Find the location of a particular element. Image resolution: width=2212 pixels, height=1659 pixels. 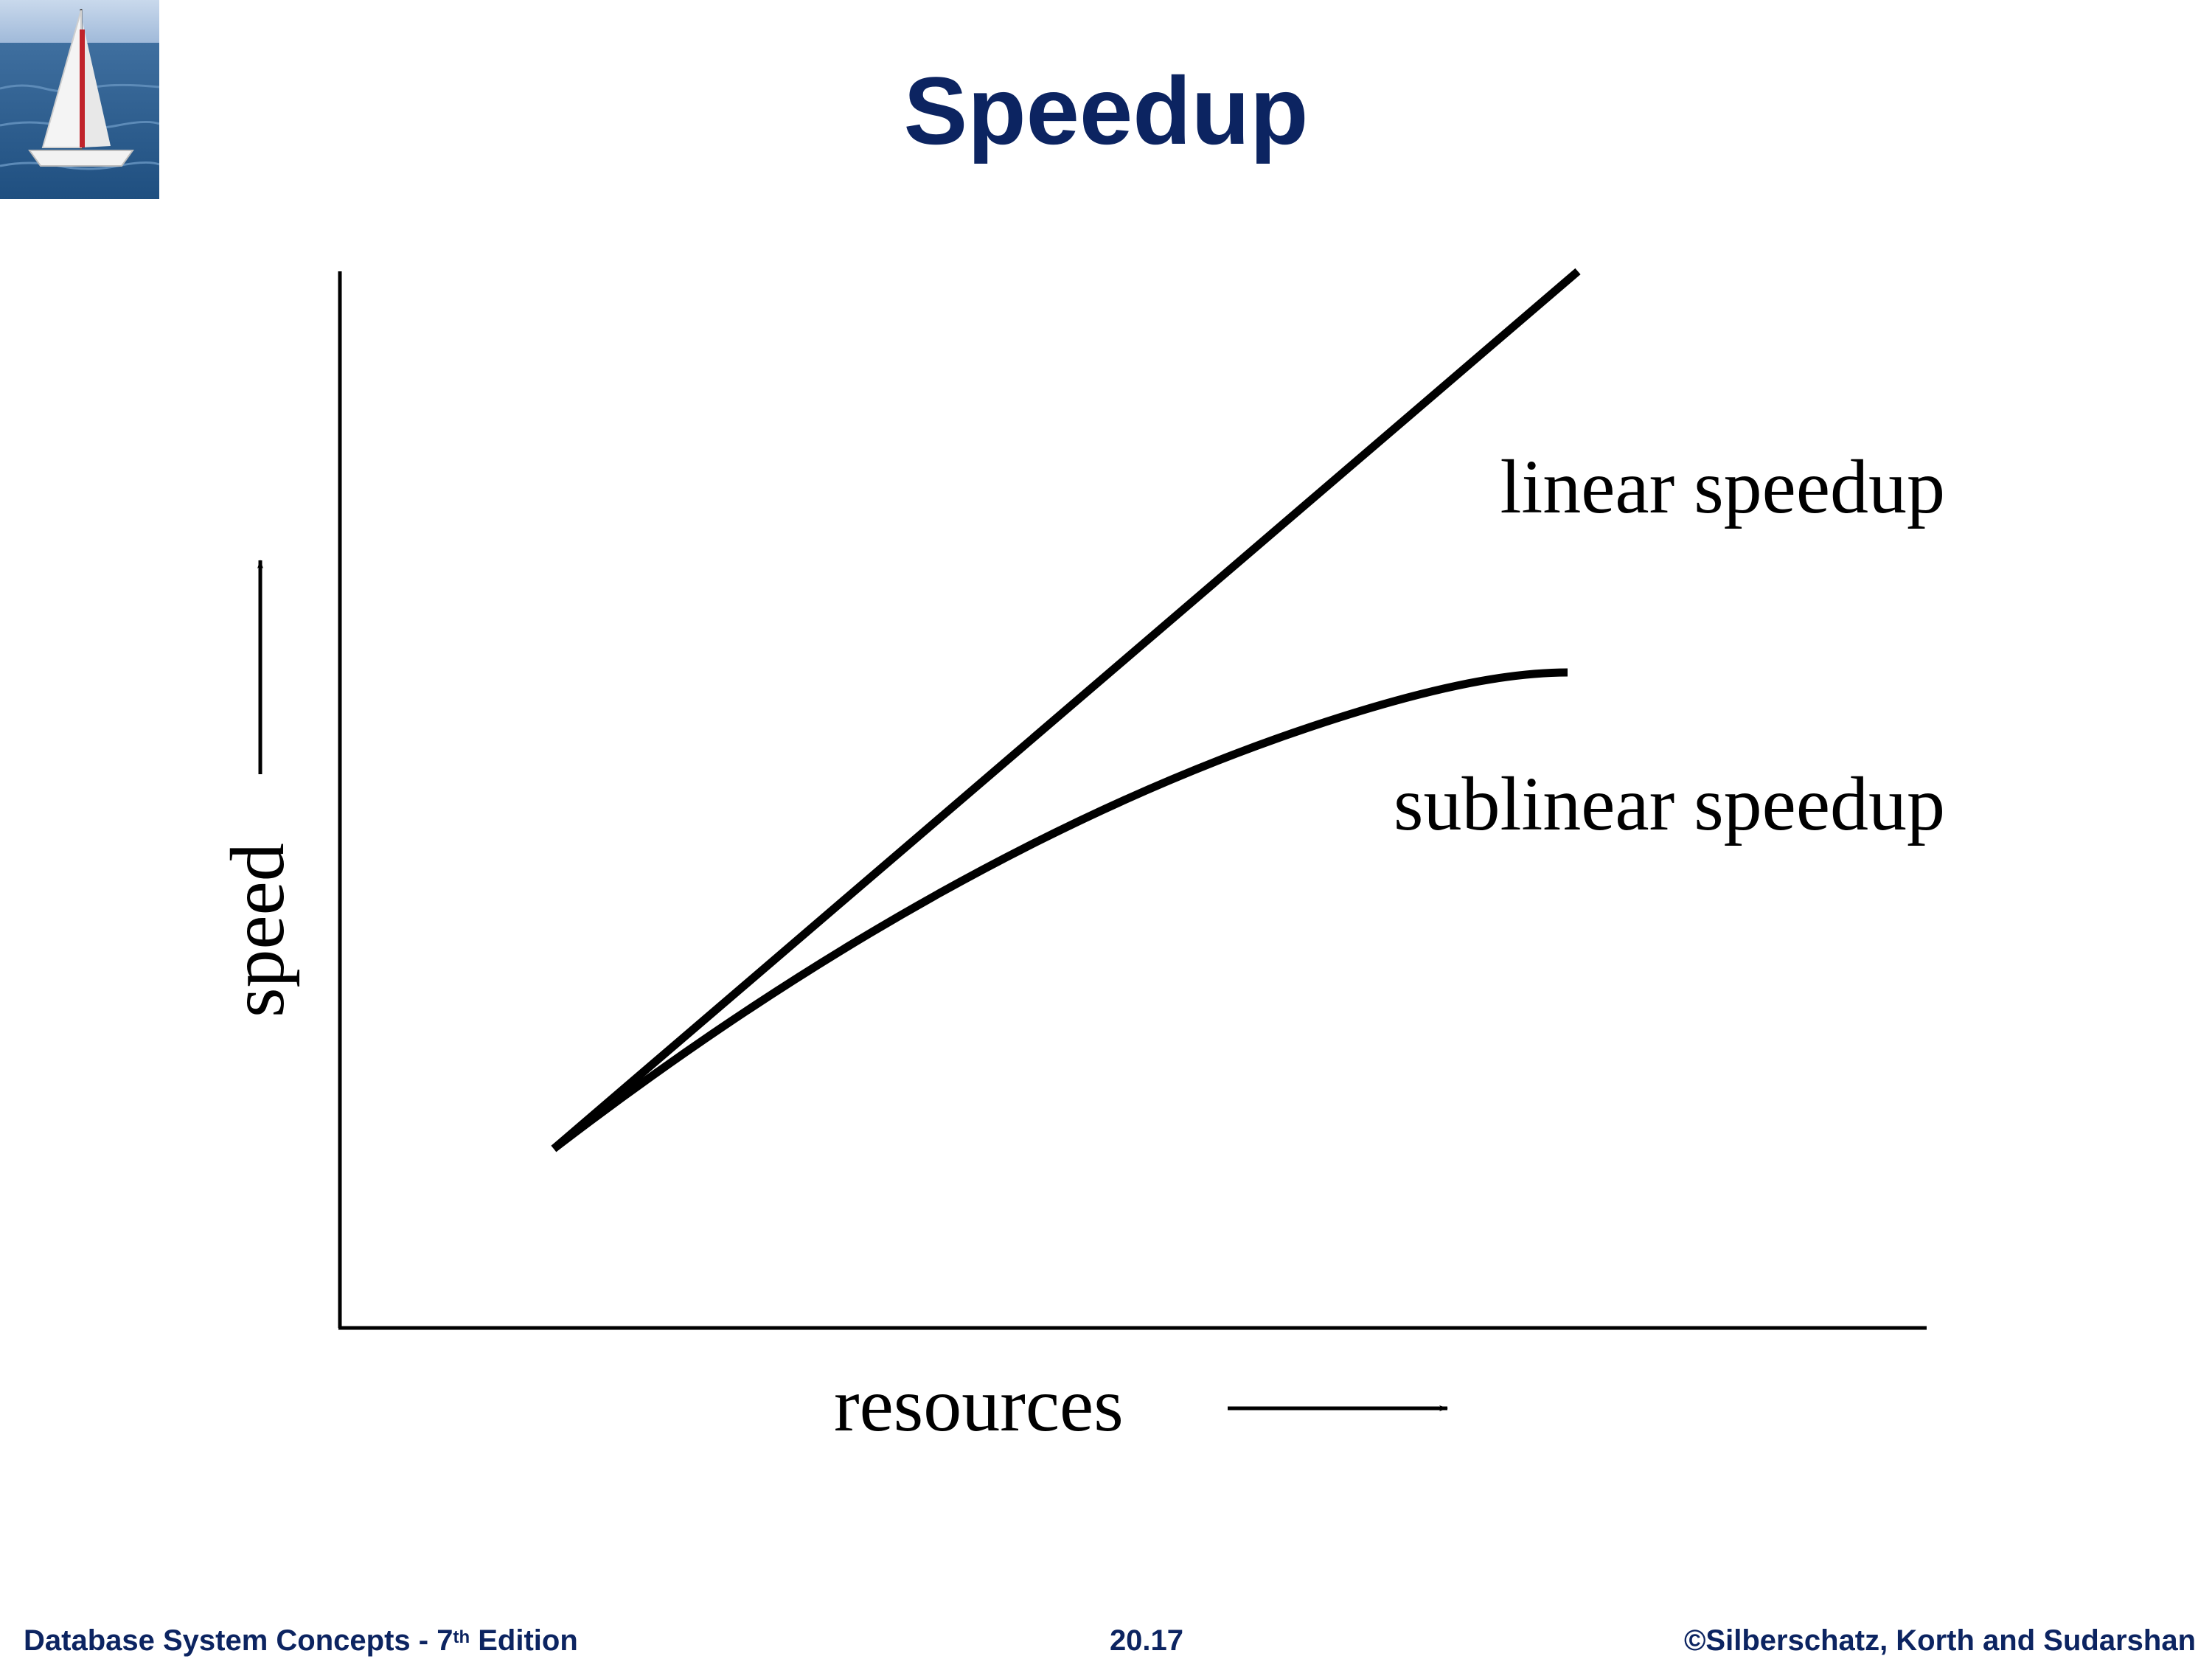

footer-slide-number: 20.17 is located at coordinates (1146, 1640).